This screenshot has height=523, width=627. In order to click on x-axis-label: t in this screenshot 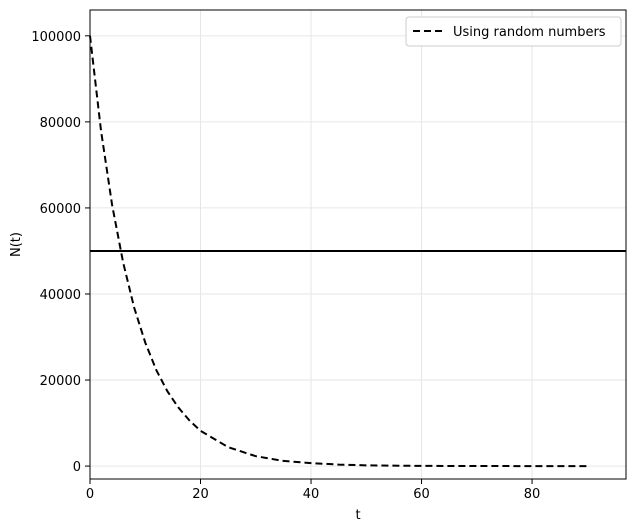, I will do `click(357, 515)`.